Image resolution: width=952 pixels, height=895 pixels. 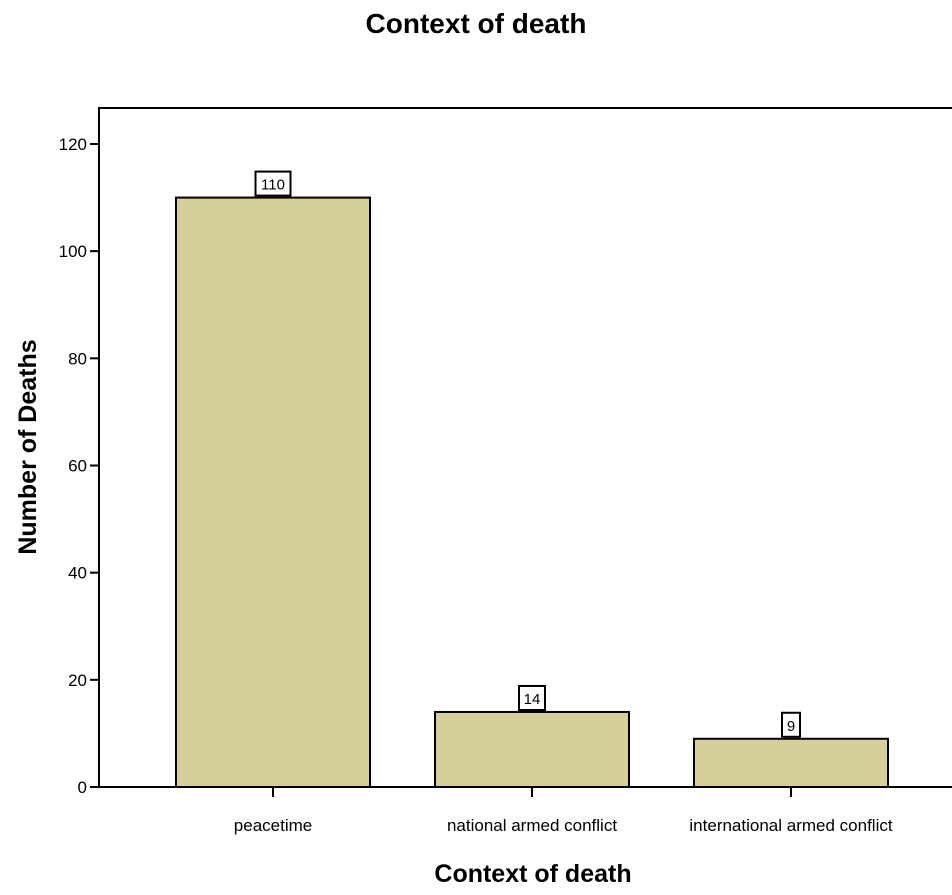 I want to click on y-tick-label: 100, so click(x=73, y=251).